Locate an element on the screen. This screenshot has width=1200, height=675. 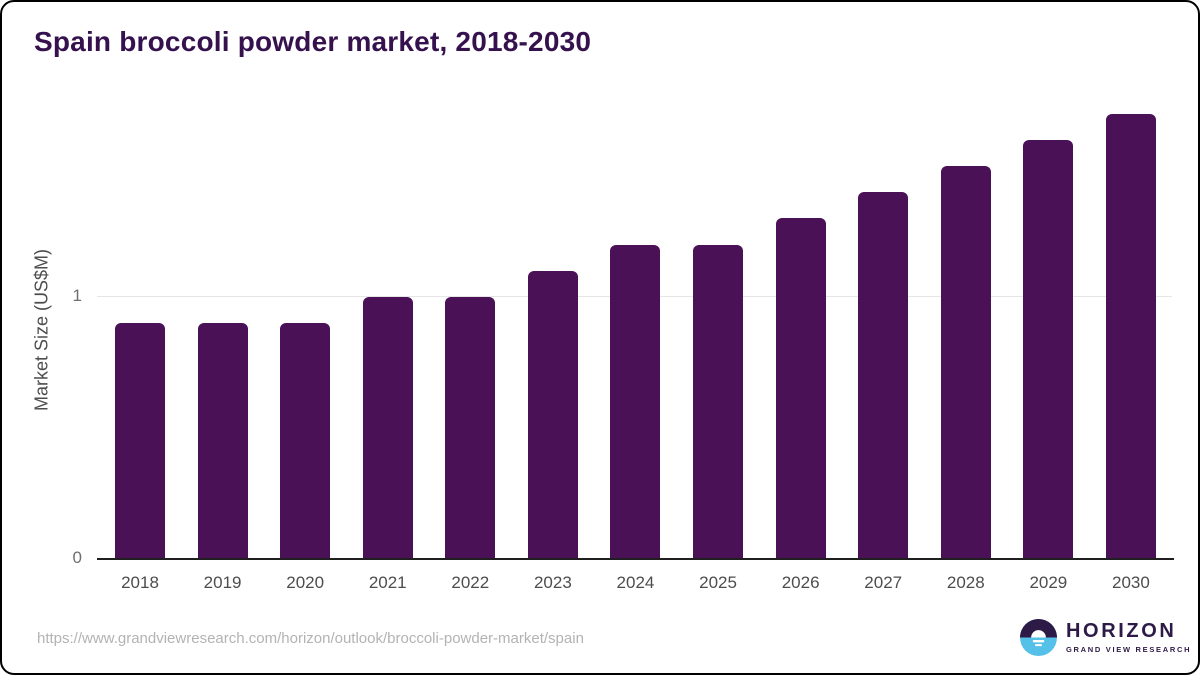
bar-2018 is located at coordinates (140, 441).